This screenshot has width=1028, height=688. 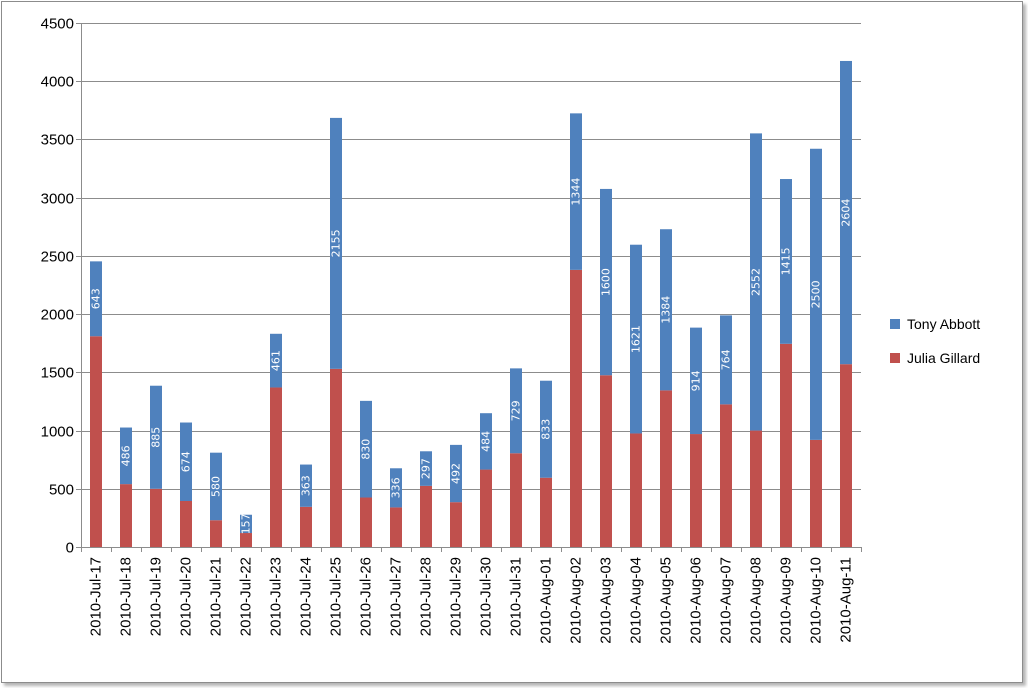 I want to click on x-tick-label: 2010-Aug-02, so click(x=576, y=600).